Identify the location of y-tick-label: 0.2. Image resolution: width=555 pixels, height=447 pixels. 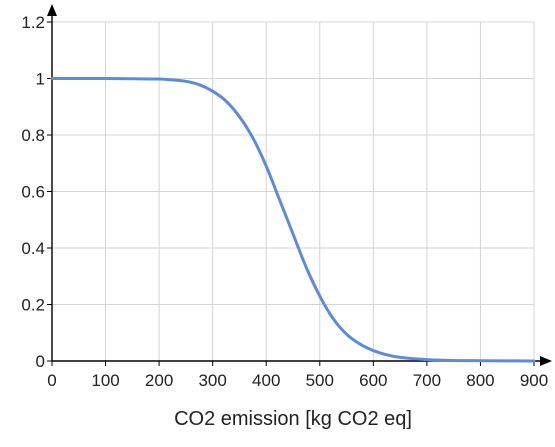
(33, 305).